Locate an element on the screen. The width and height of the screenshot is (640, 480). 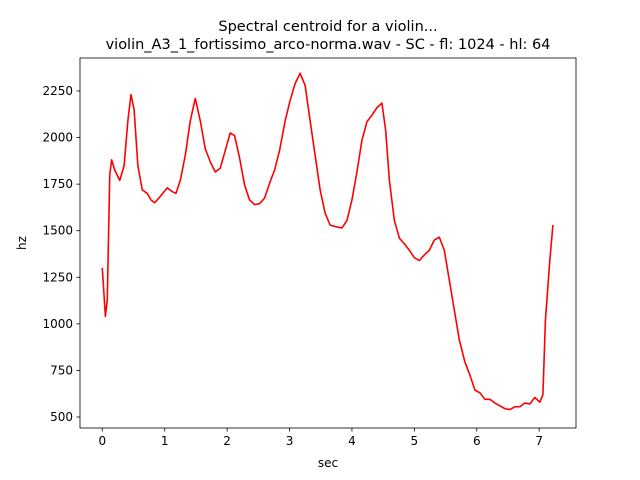
x-tick-label: 5 is located at coordinates (415, 441).